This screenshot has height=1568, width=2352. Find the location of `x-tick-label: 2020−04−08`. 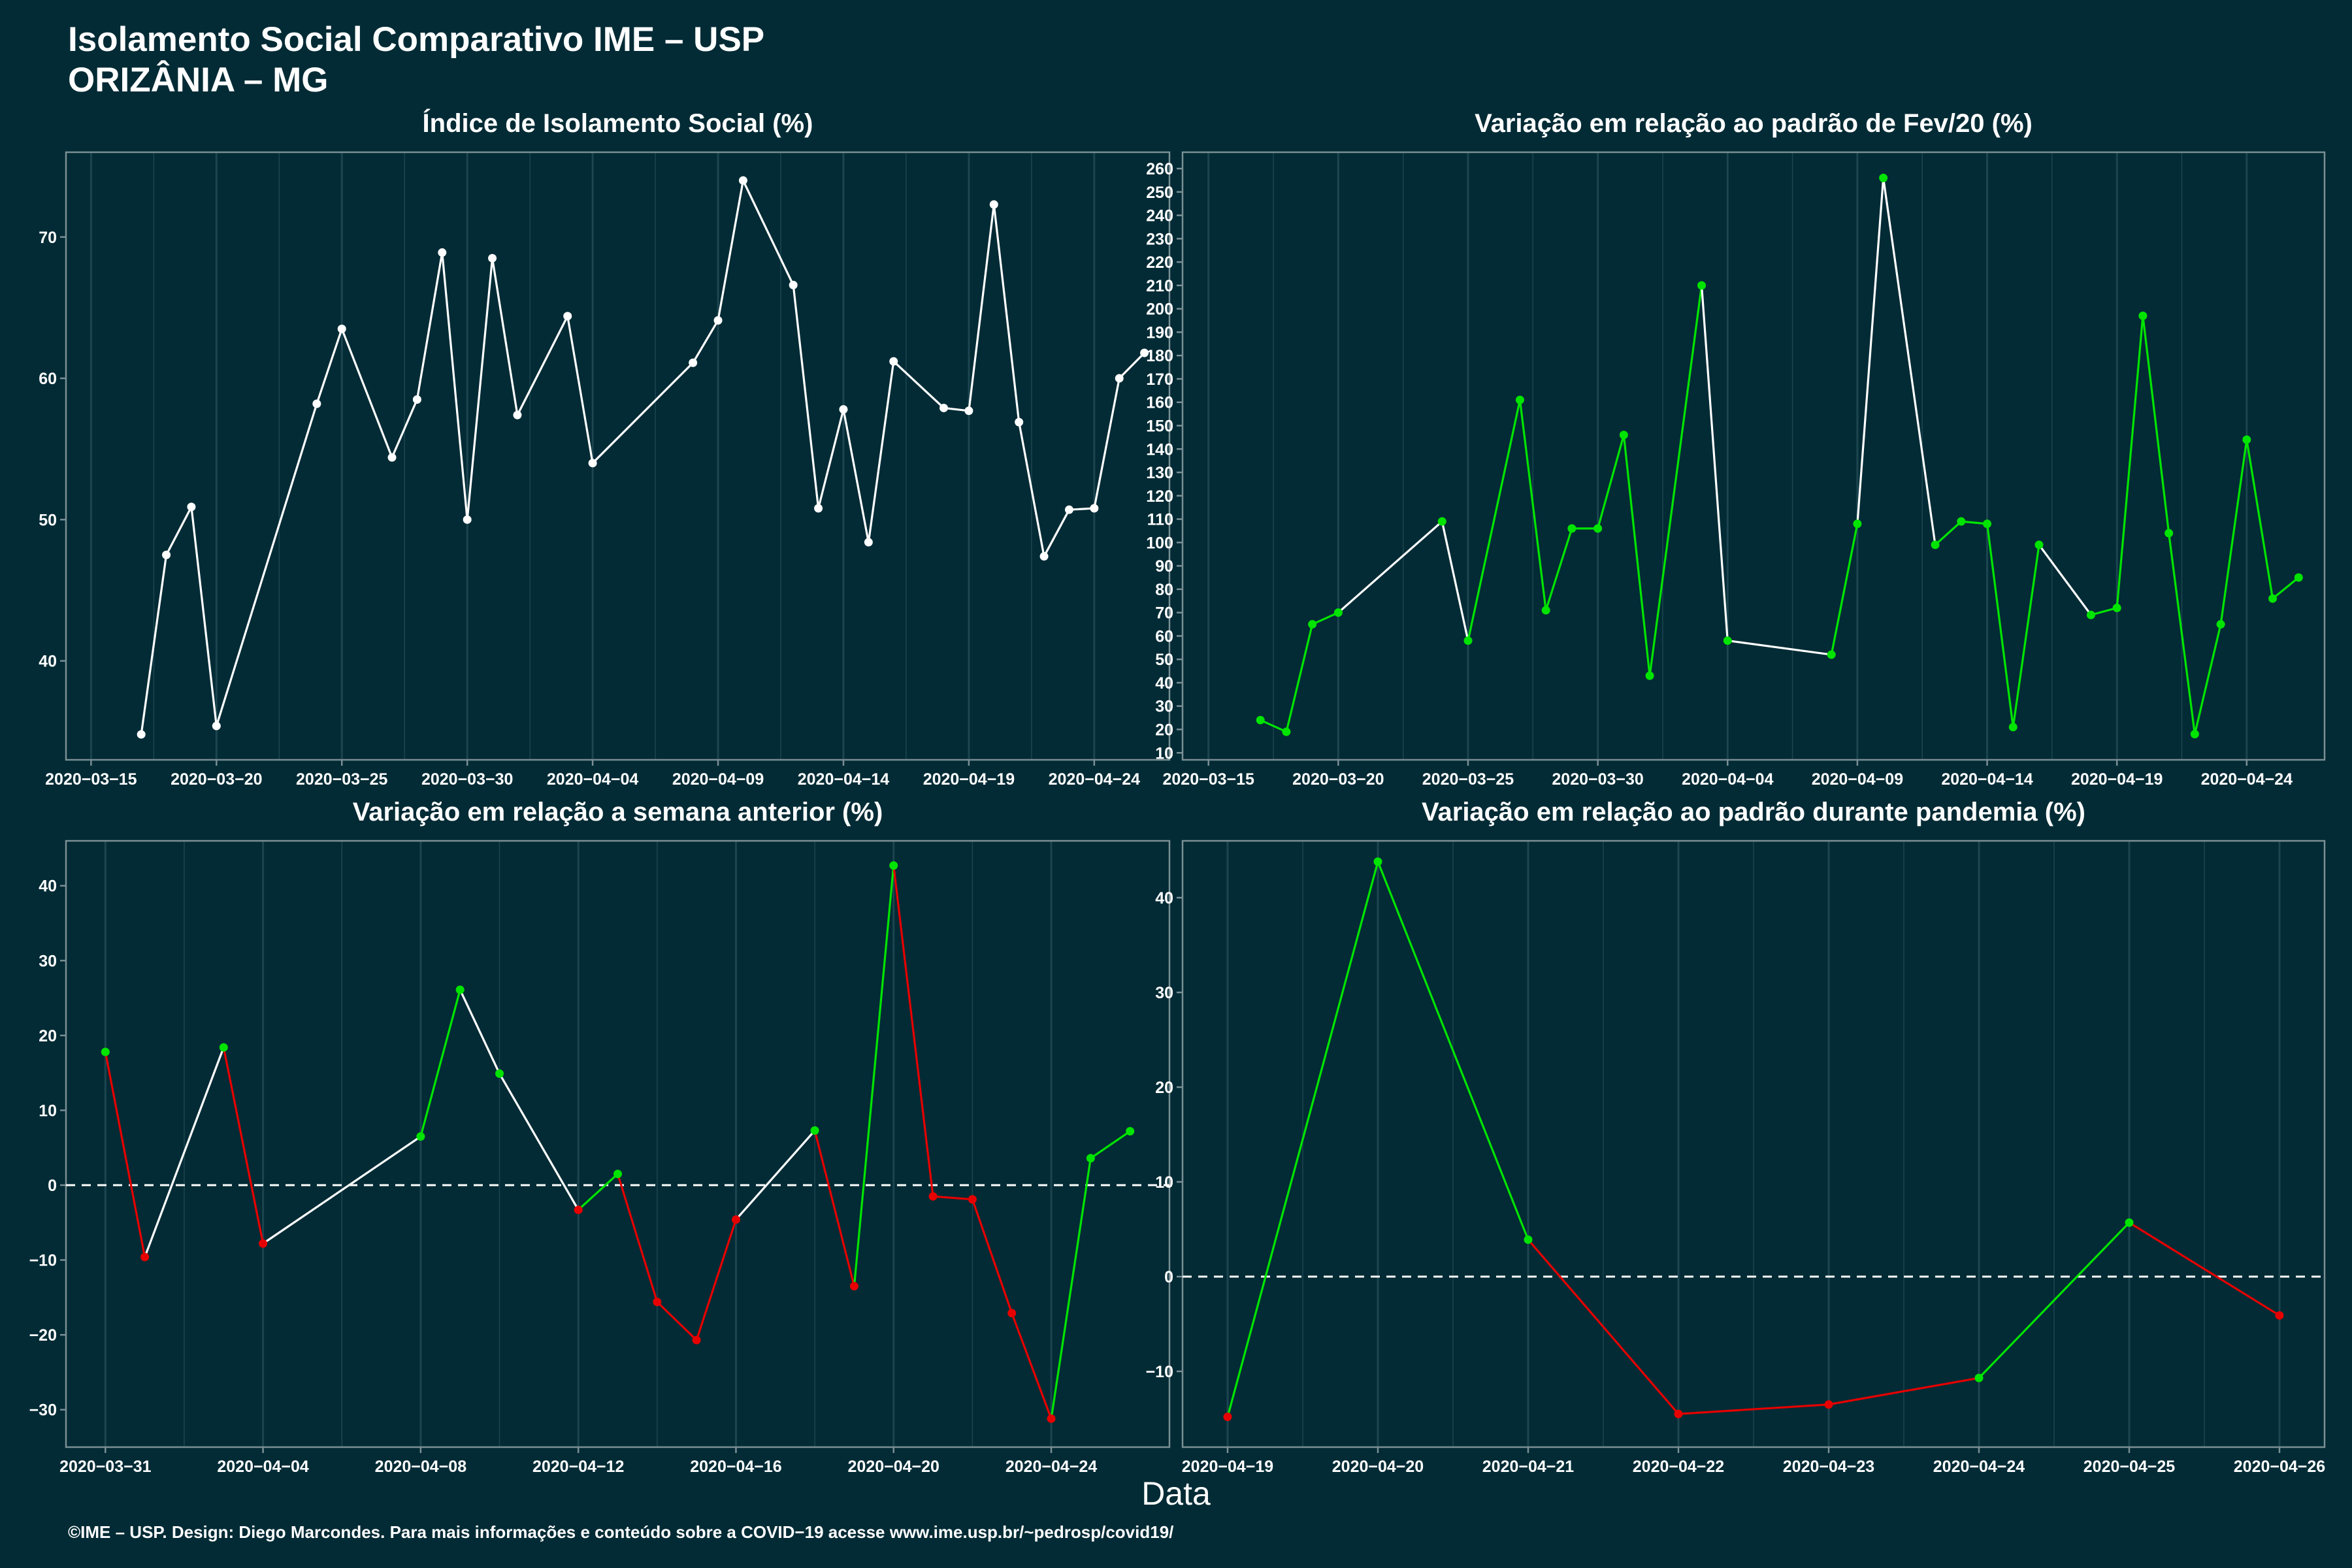

x-tick-label: 2020−04−08 is located at coordinates (421, 1467).